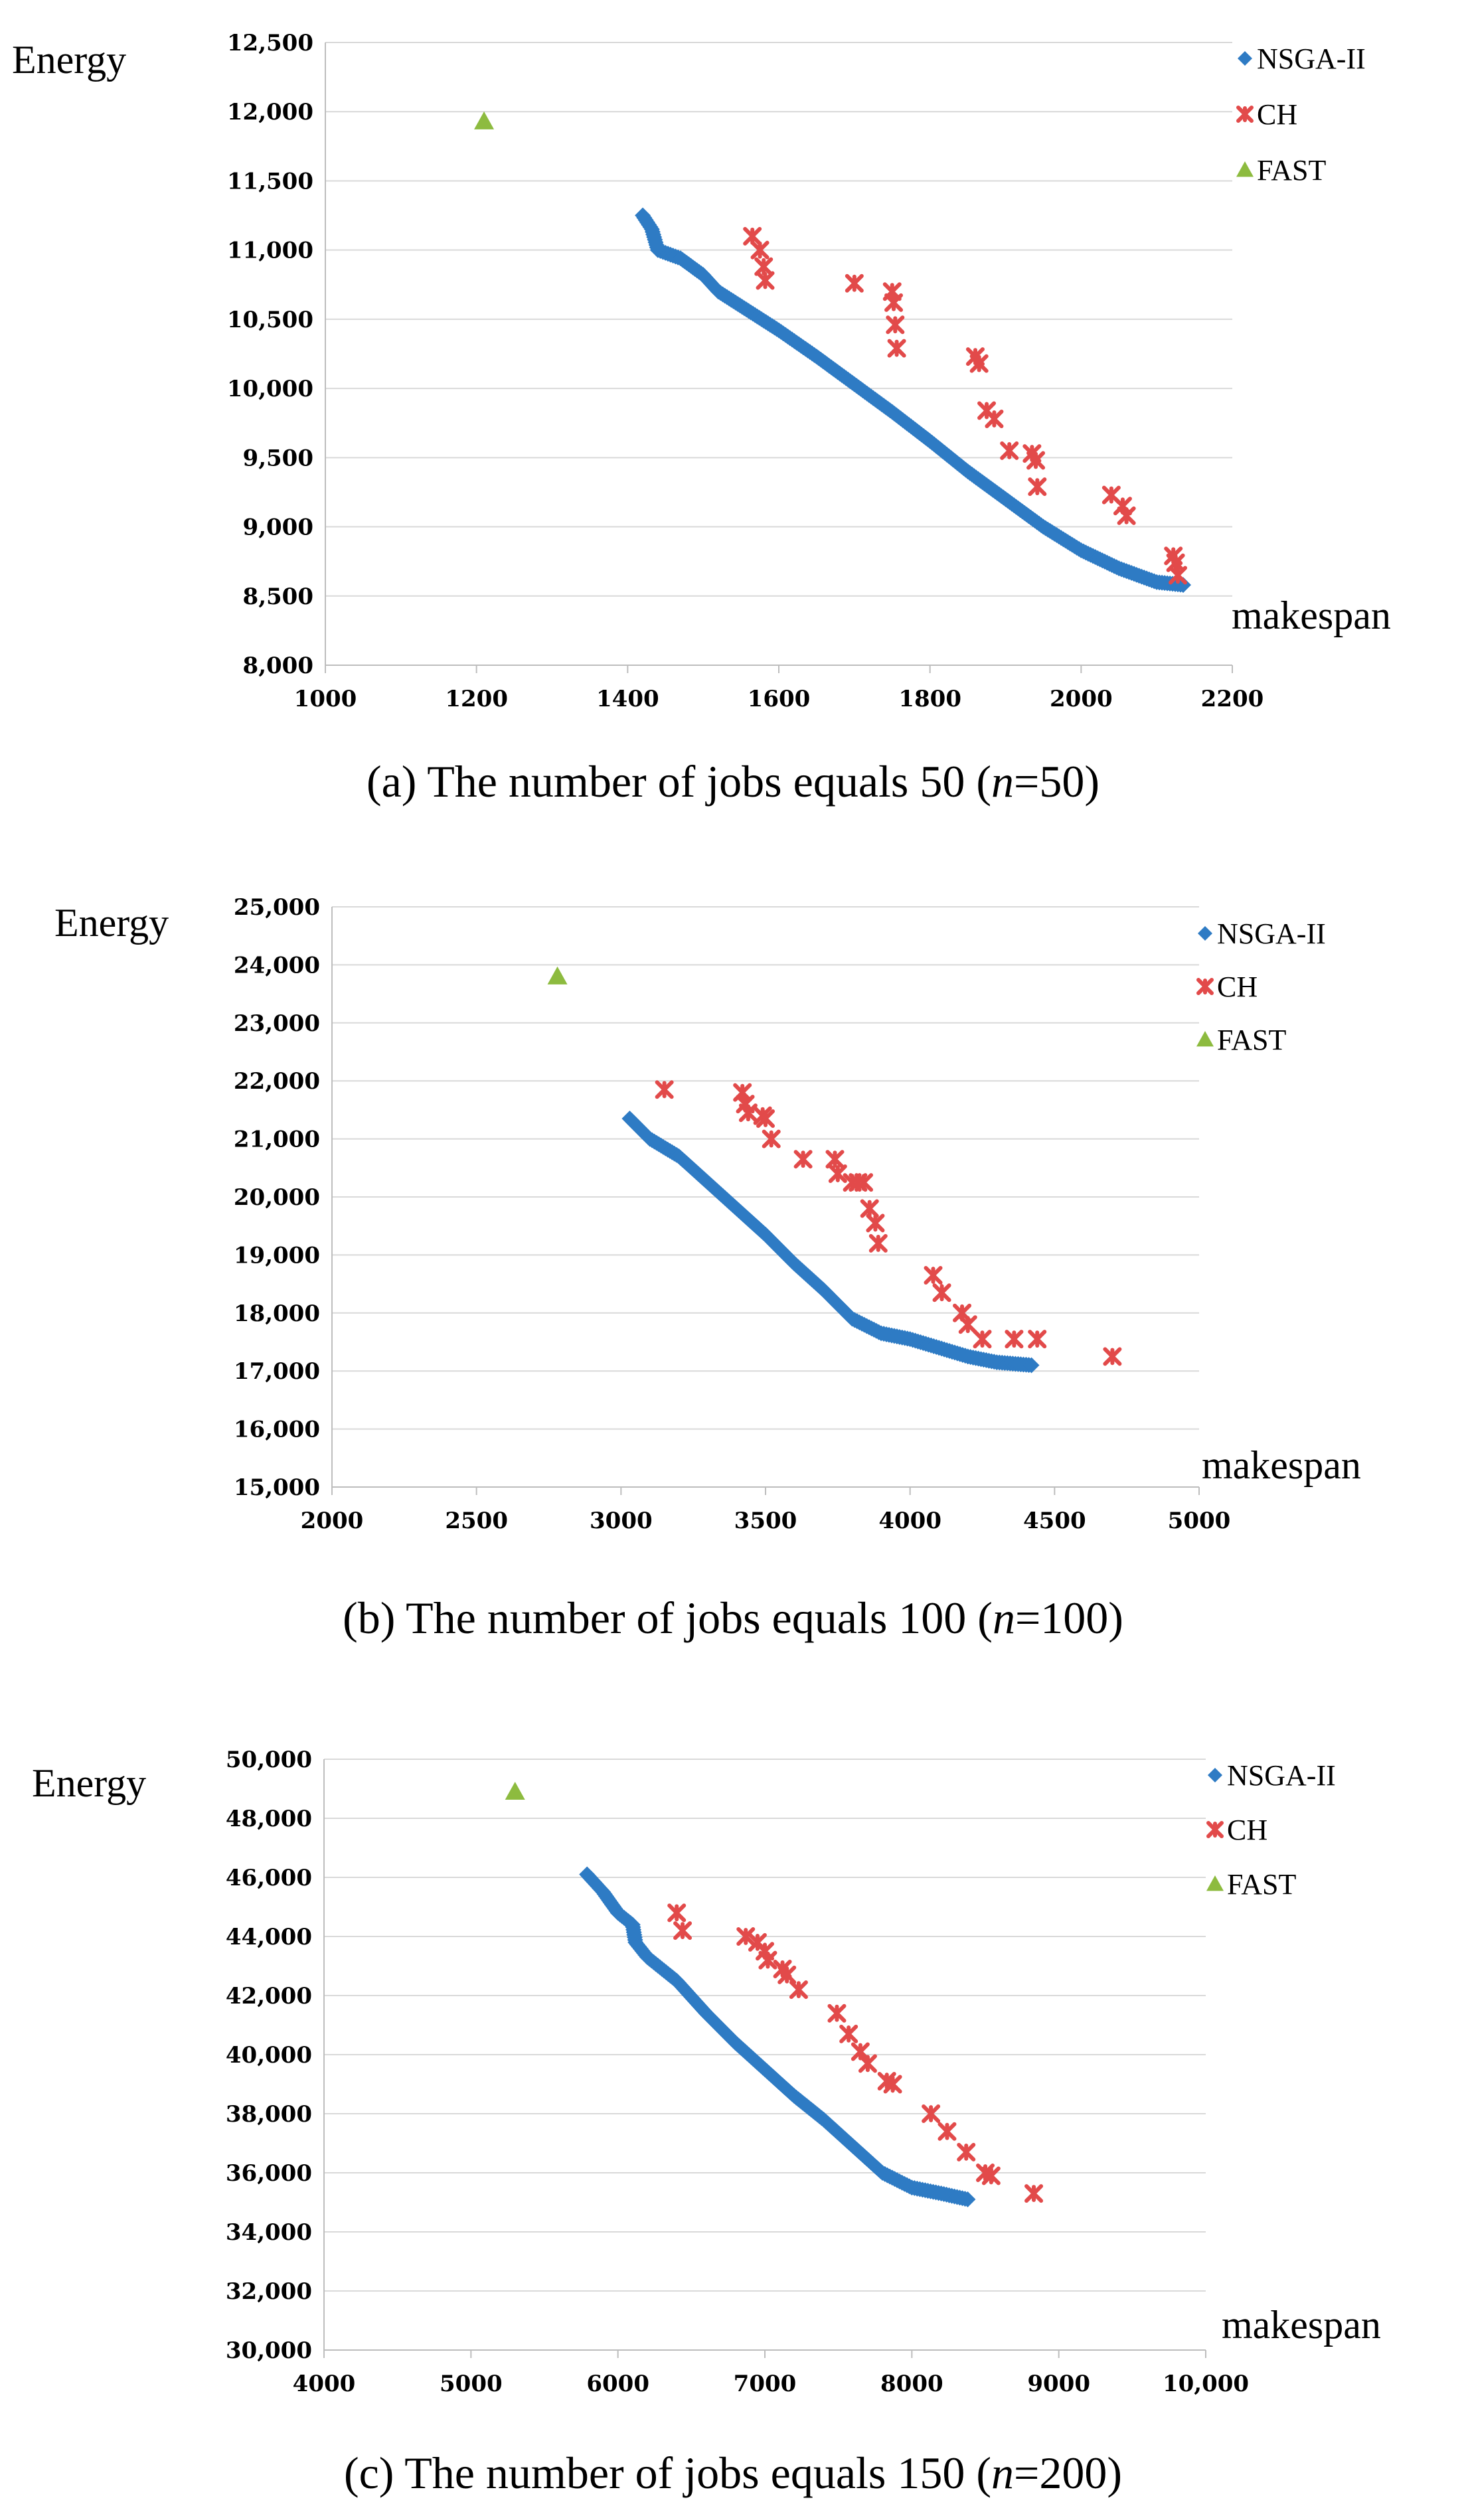  What do you see at coordinates (277, 1140) in the screenshot?
I see `y-tick-label: 21,000` at bounding box center [277, 1140].